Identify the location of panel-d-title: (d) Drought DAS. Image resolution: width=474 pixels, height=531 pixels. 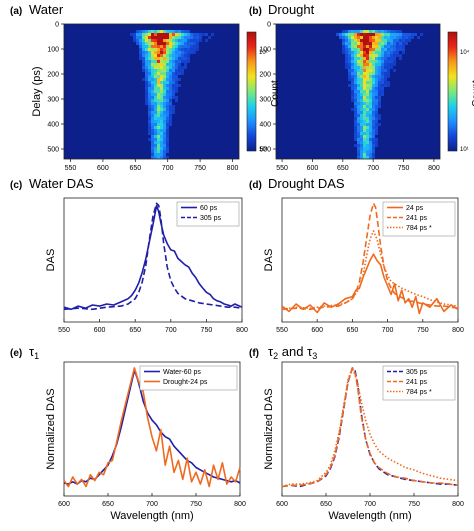
(297, 183).